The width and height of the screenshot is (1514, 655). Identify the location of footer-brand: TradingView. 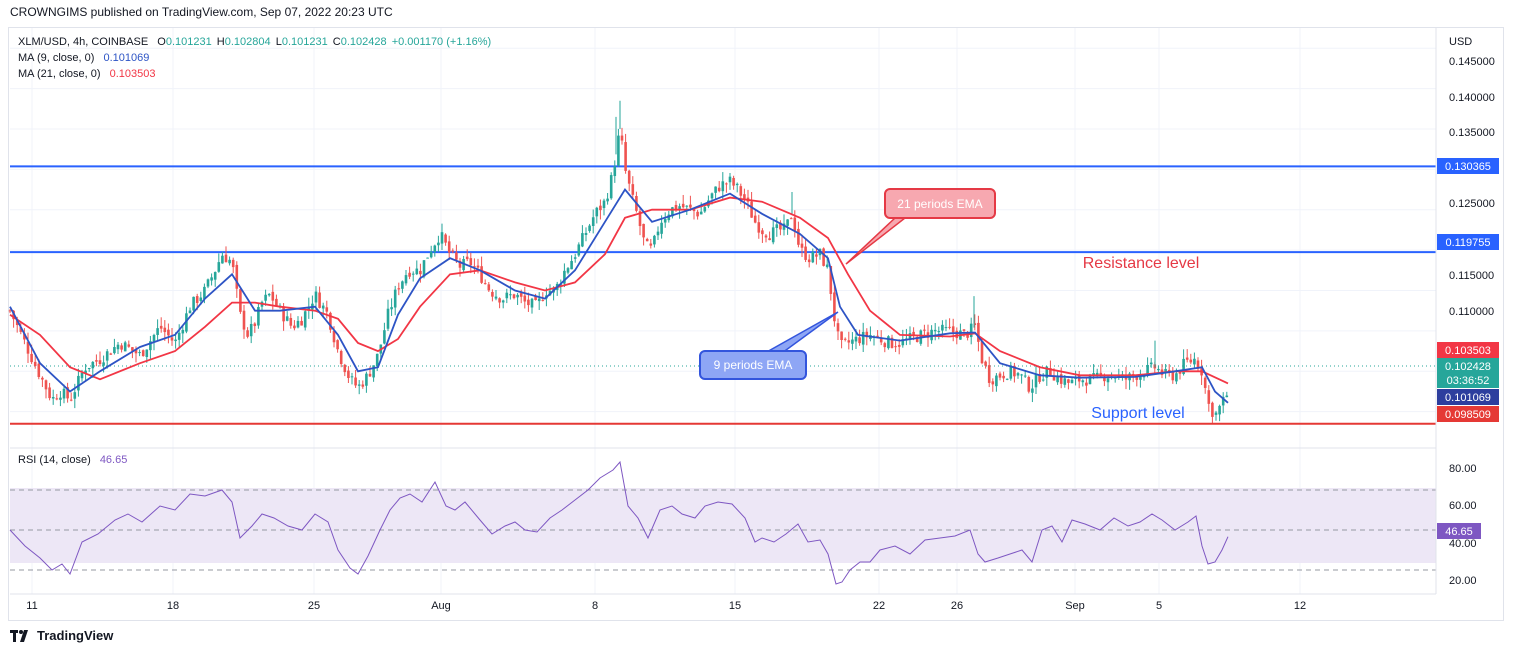
(61, 635).